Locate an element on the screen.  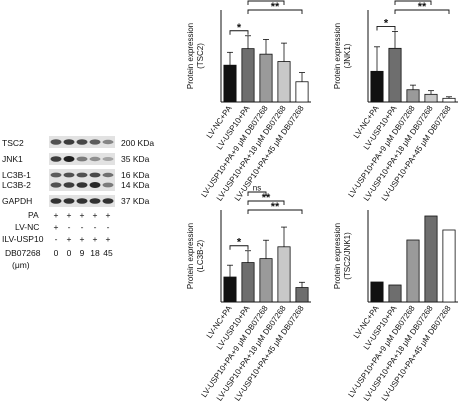
blot-size-labels: 200 KDa 35 KDa 16 KDa 14 KDa 37 KDa is located at coordinates (137, 172).